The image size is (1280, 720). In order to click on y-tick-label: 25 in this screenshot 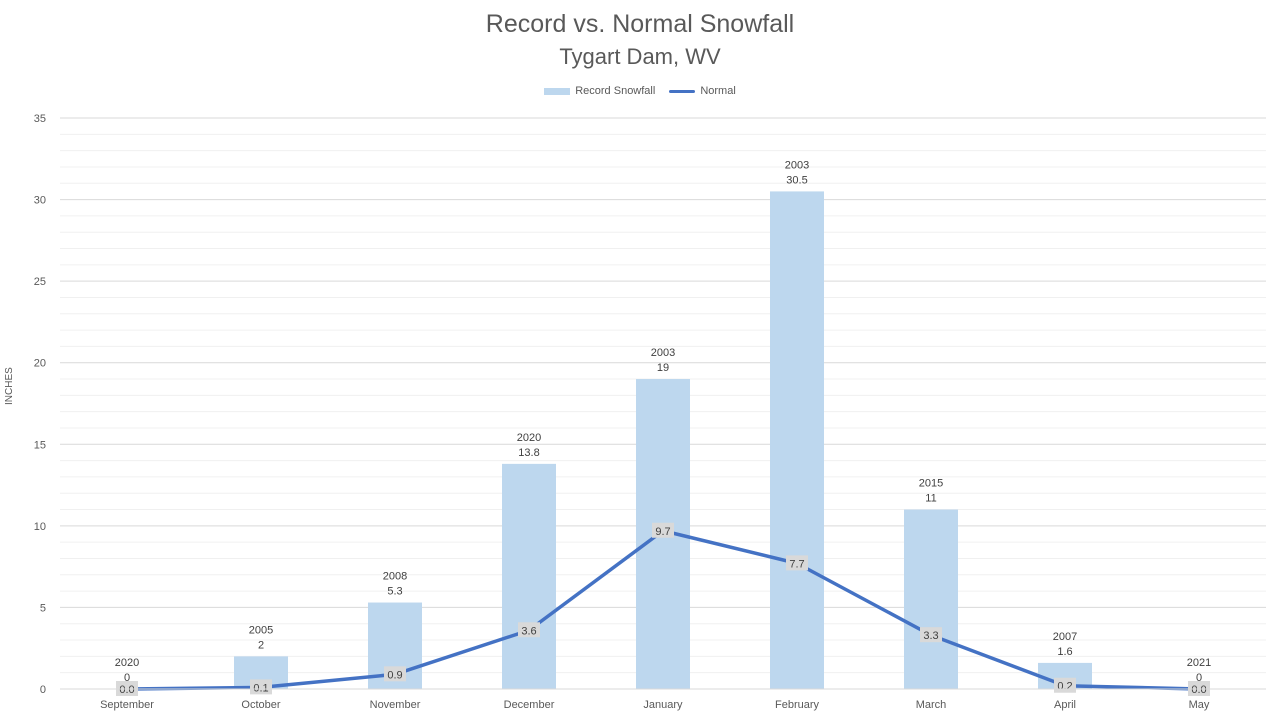, I will do `click(40, 282)`.